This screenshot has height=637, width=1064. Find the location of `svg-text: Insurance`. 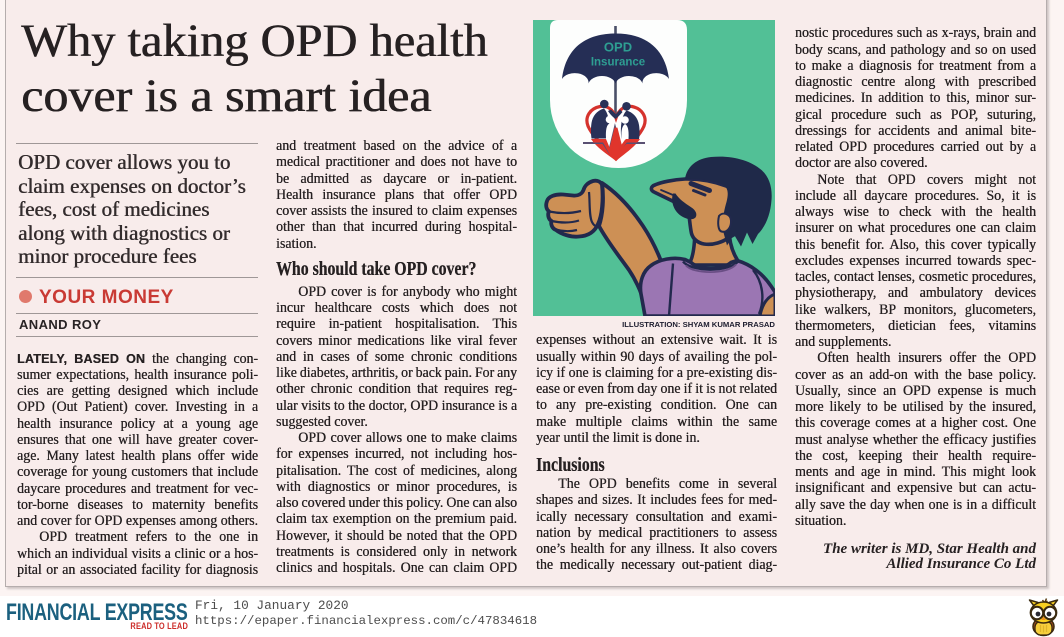

svg-text: Insurance is located at coordinates (618, 63).